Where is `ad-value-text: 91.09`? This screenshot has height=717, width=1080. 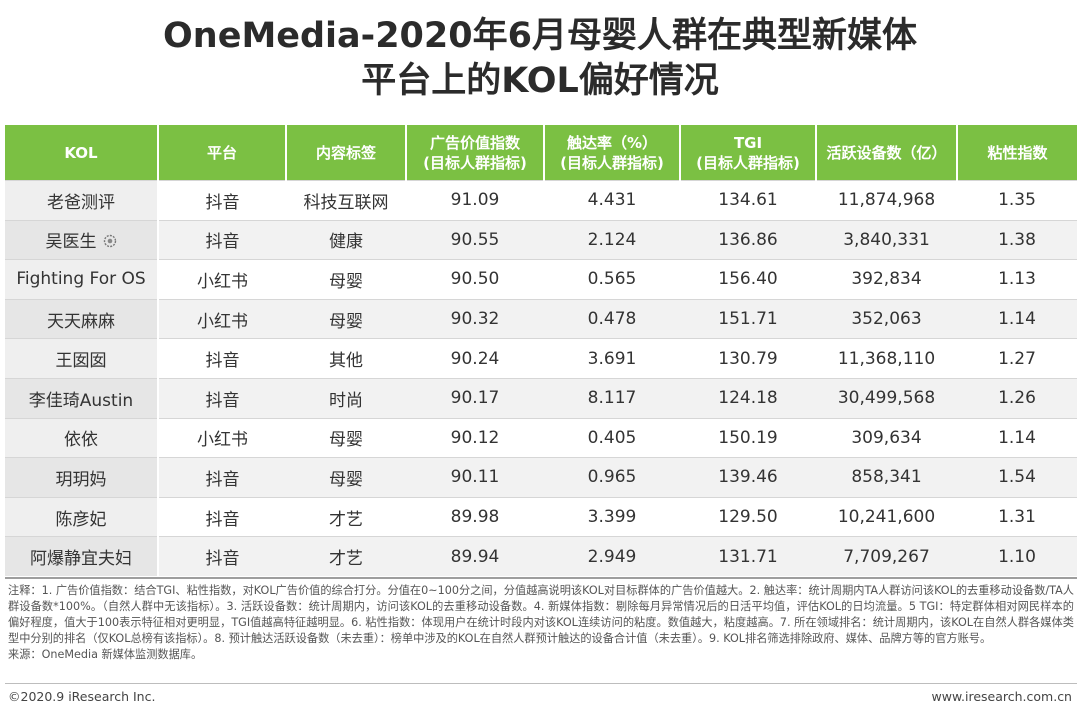
ad-value-text: 91.09 is located at coordinates (475, 200).